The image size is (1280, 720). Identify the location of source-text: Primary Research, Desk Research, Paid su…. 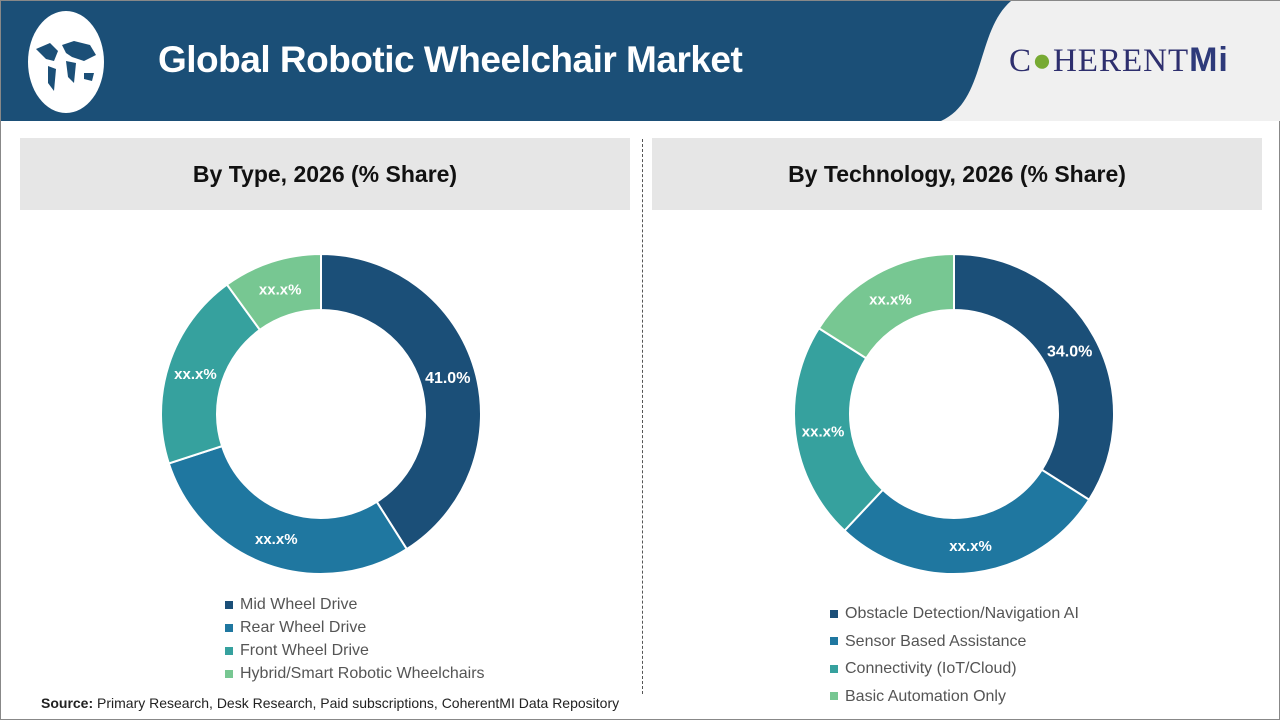
(356, 703).